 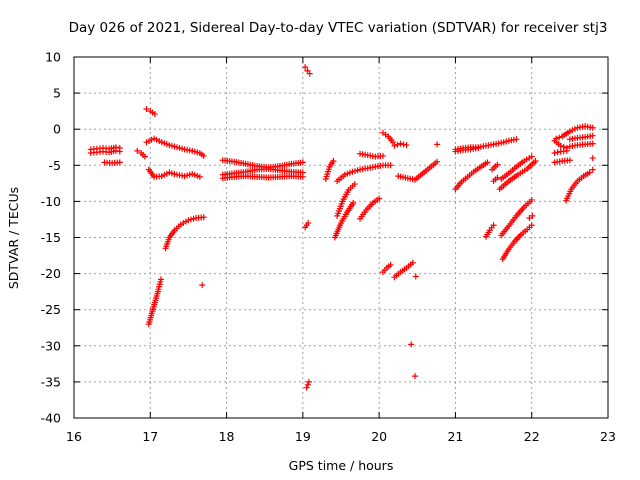 What do you see at coordinates (341, 465) in the screenshot?
I see `x-axis-label: GPS time / hours` at bounding box center [341, 465].